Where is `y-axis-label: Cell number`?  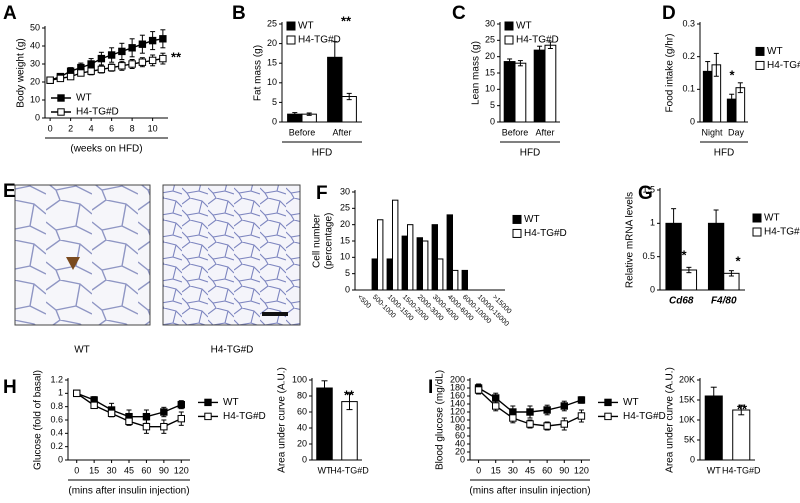 y-axis-label: Cell number is located at coordinates (317, 240).